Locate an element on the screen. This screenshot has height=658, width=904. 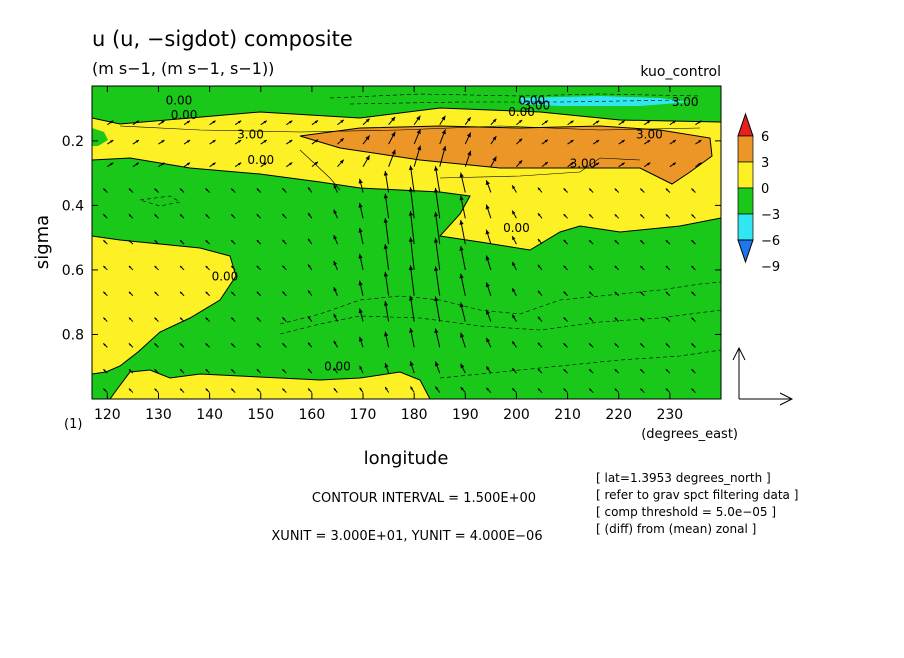
x-tick-label: 220 is located at coordinates (618, 415).